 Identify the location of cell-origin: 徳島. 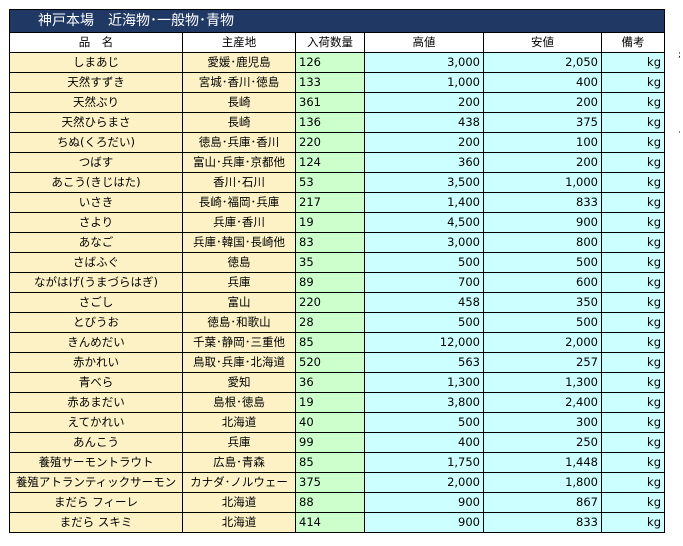
(239, 262).